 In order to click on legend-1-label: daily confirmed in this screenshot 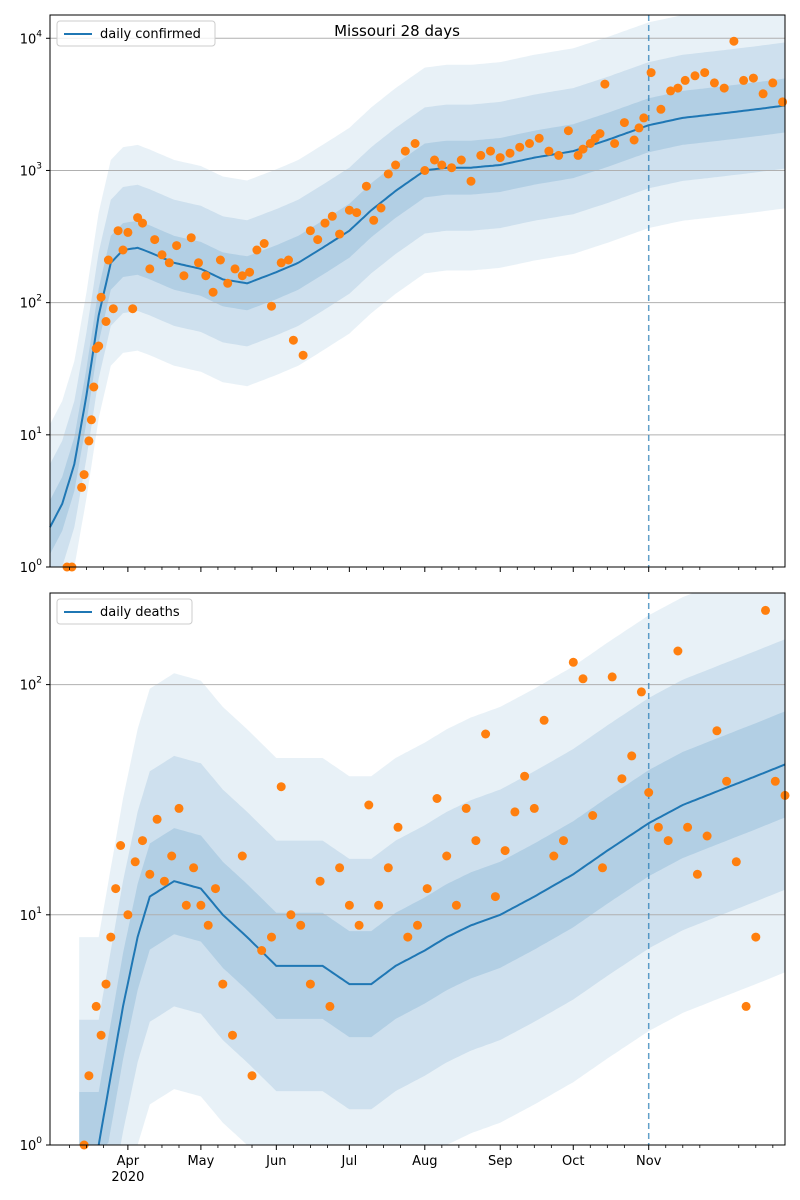, I will do `click(150, 34)`.